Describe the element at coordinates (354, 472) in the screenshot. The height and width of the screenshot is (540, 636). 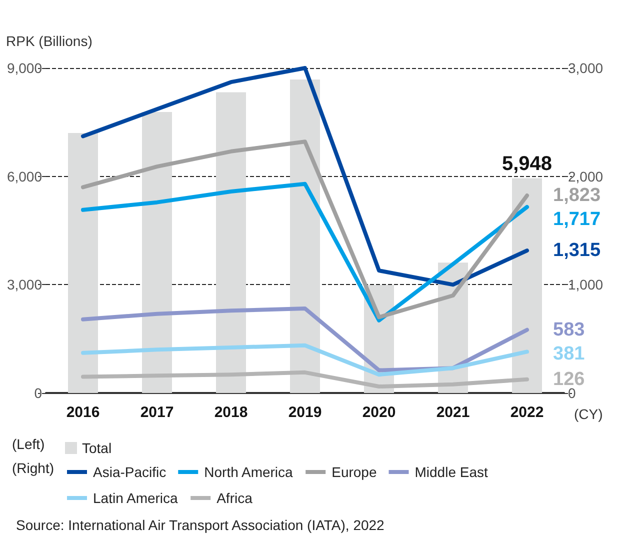
I see `legend-label: Europe` at that location.